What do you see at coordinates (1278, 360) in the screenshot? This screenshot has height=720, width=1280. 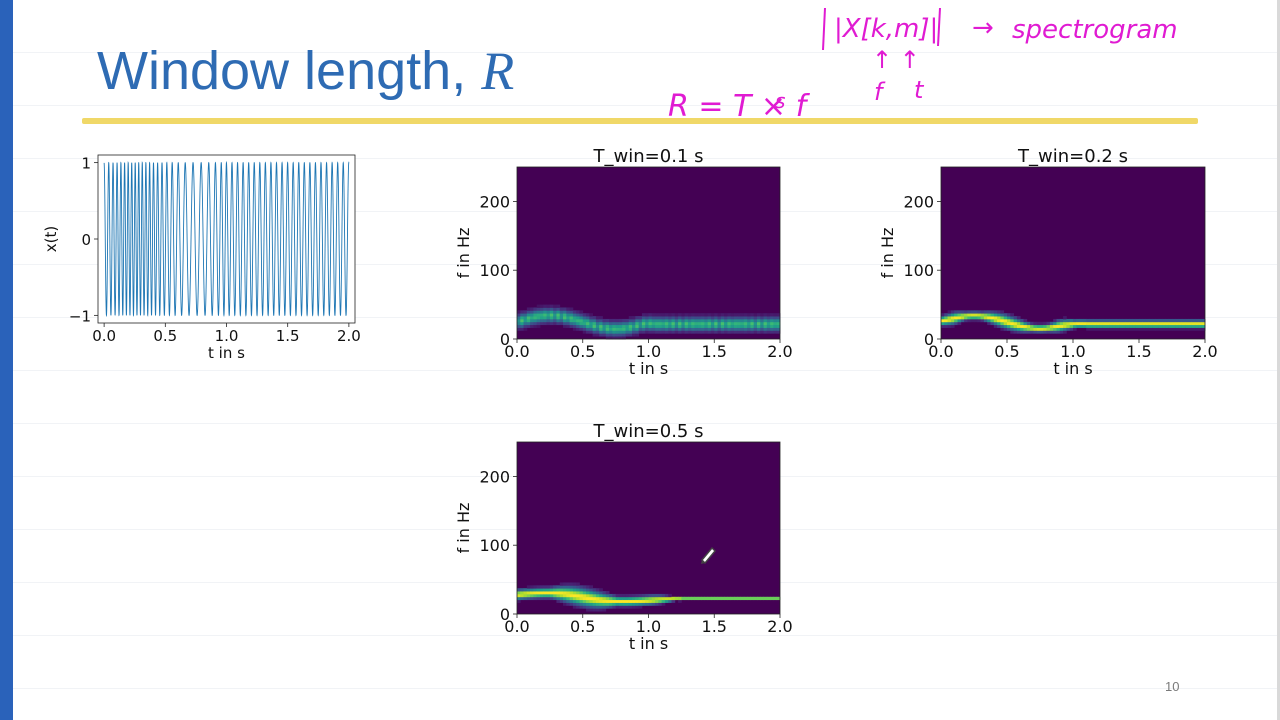 I see `slide-right-edge` at bounding box center [1278, 360].